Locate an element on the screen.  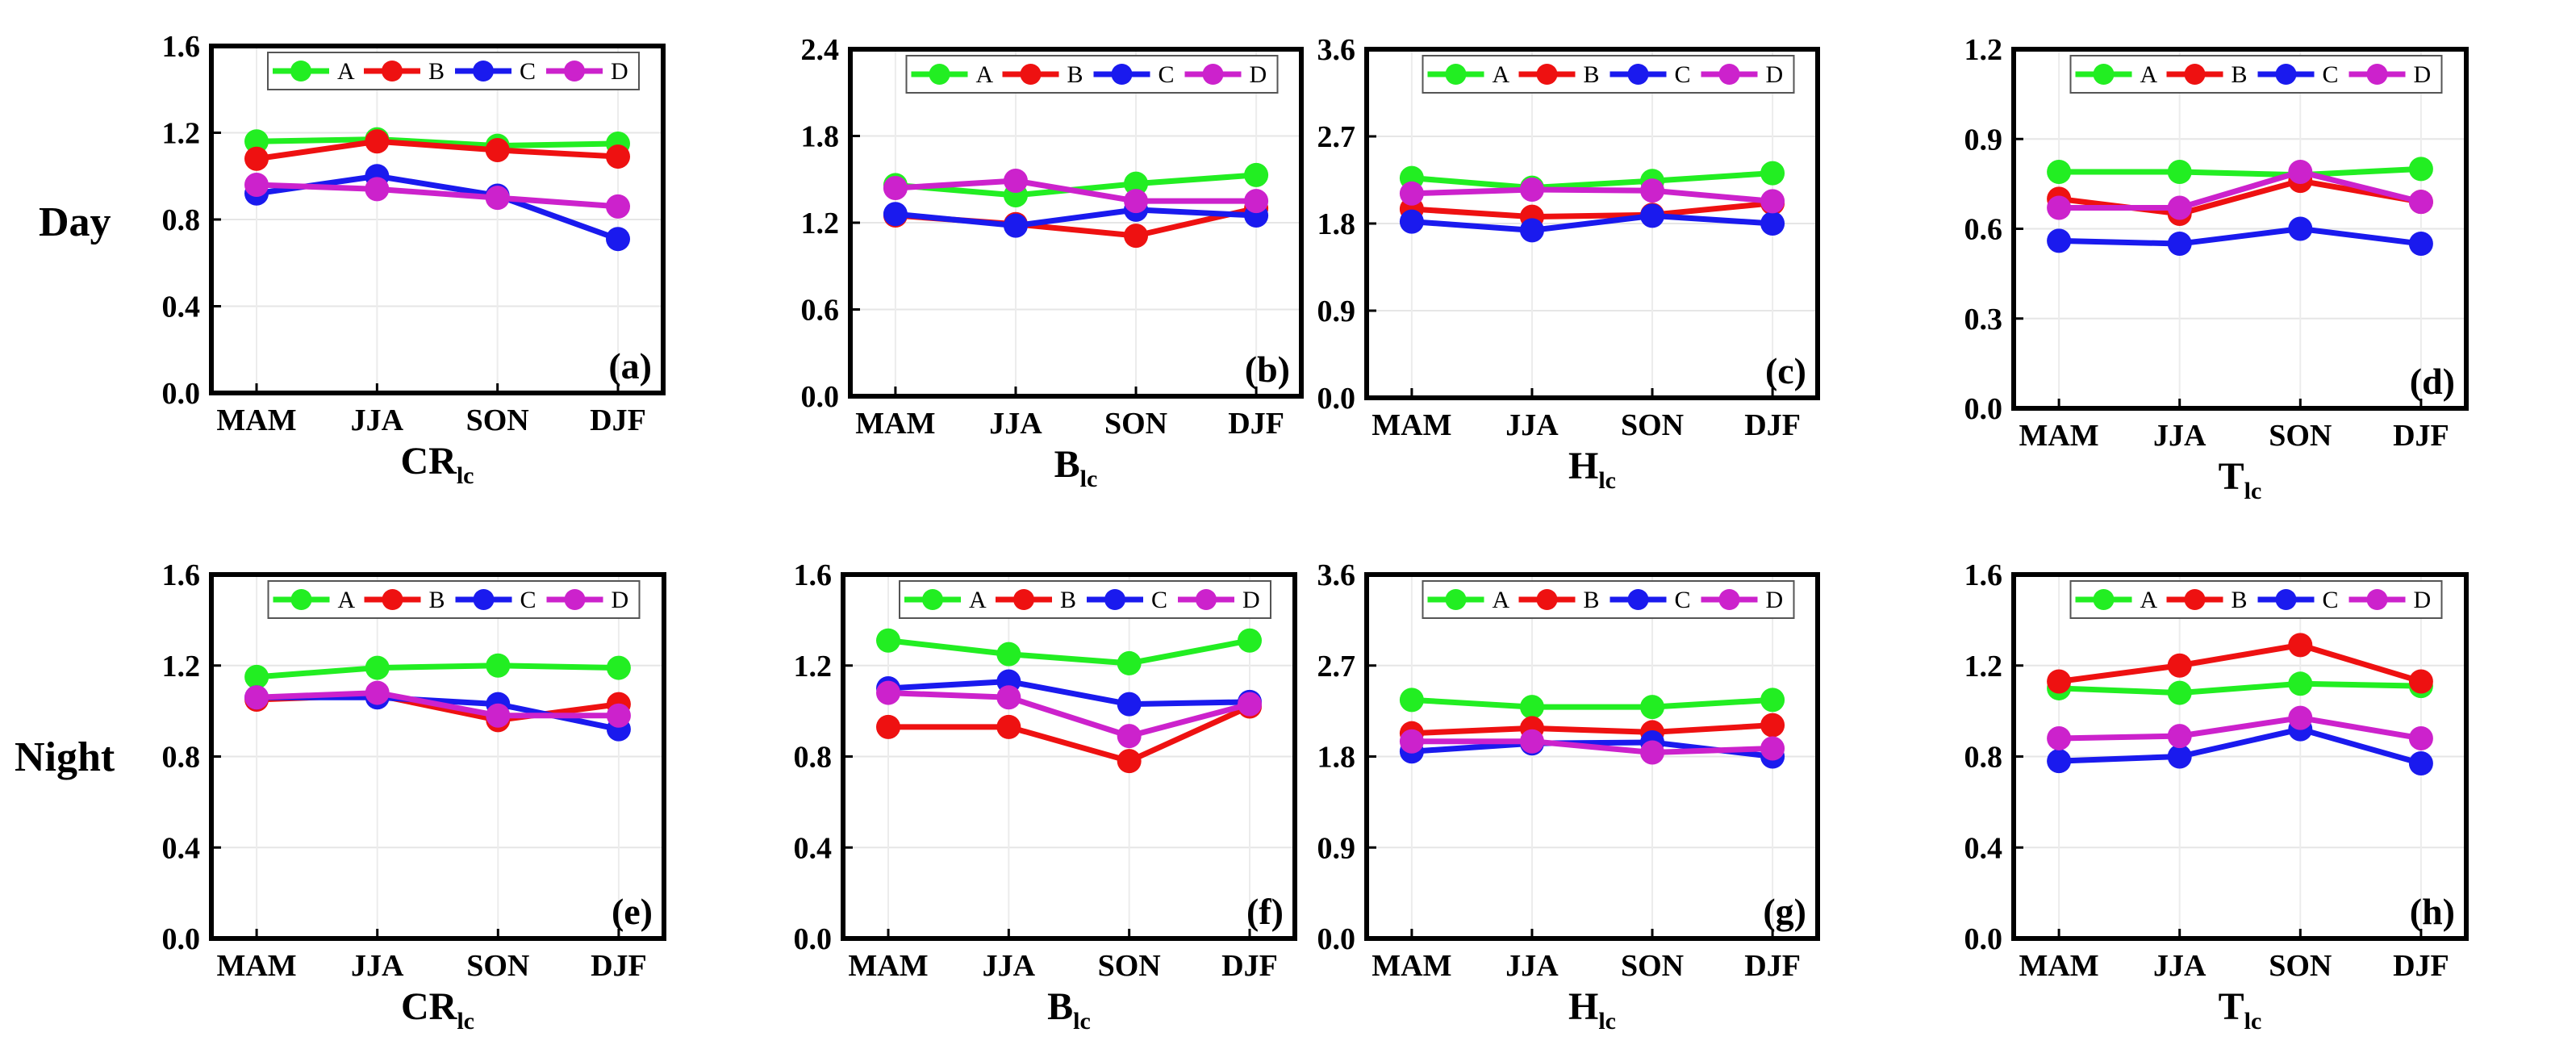
series-line-B is located at coordinates (438, 150).